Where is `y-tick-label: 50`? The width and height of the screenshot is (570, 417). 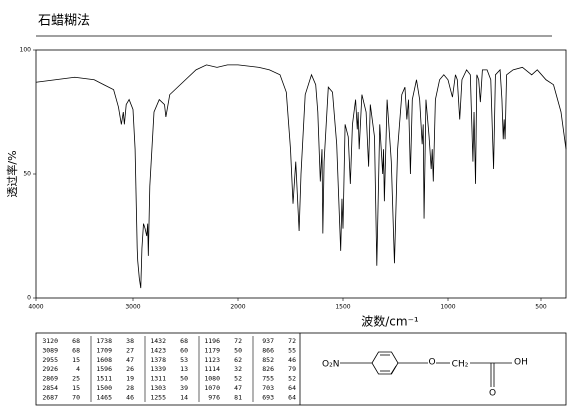
y-tick-label: 50 is located at coordinates (27, 174).